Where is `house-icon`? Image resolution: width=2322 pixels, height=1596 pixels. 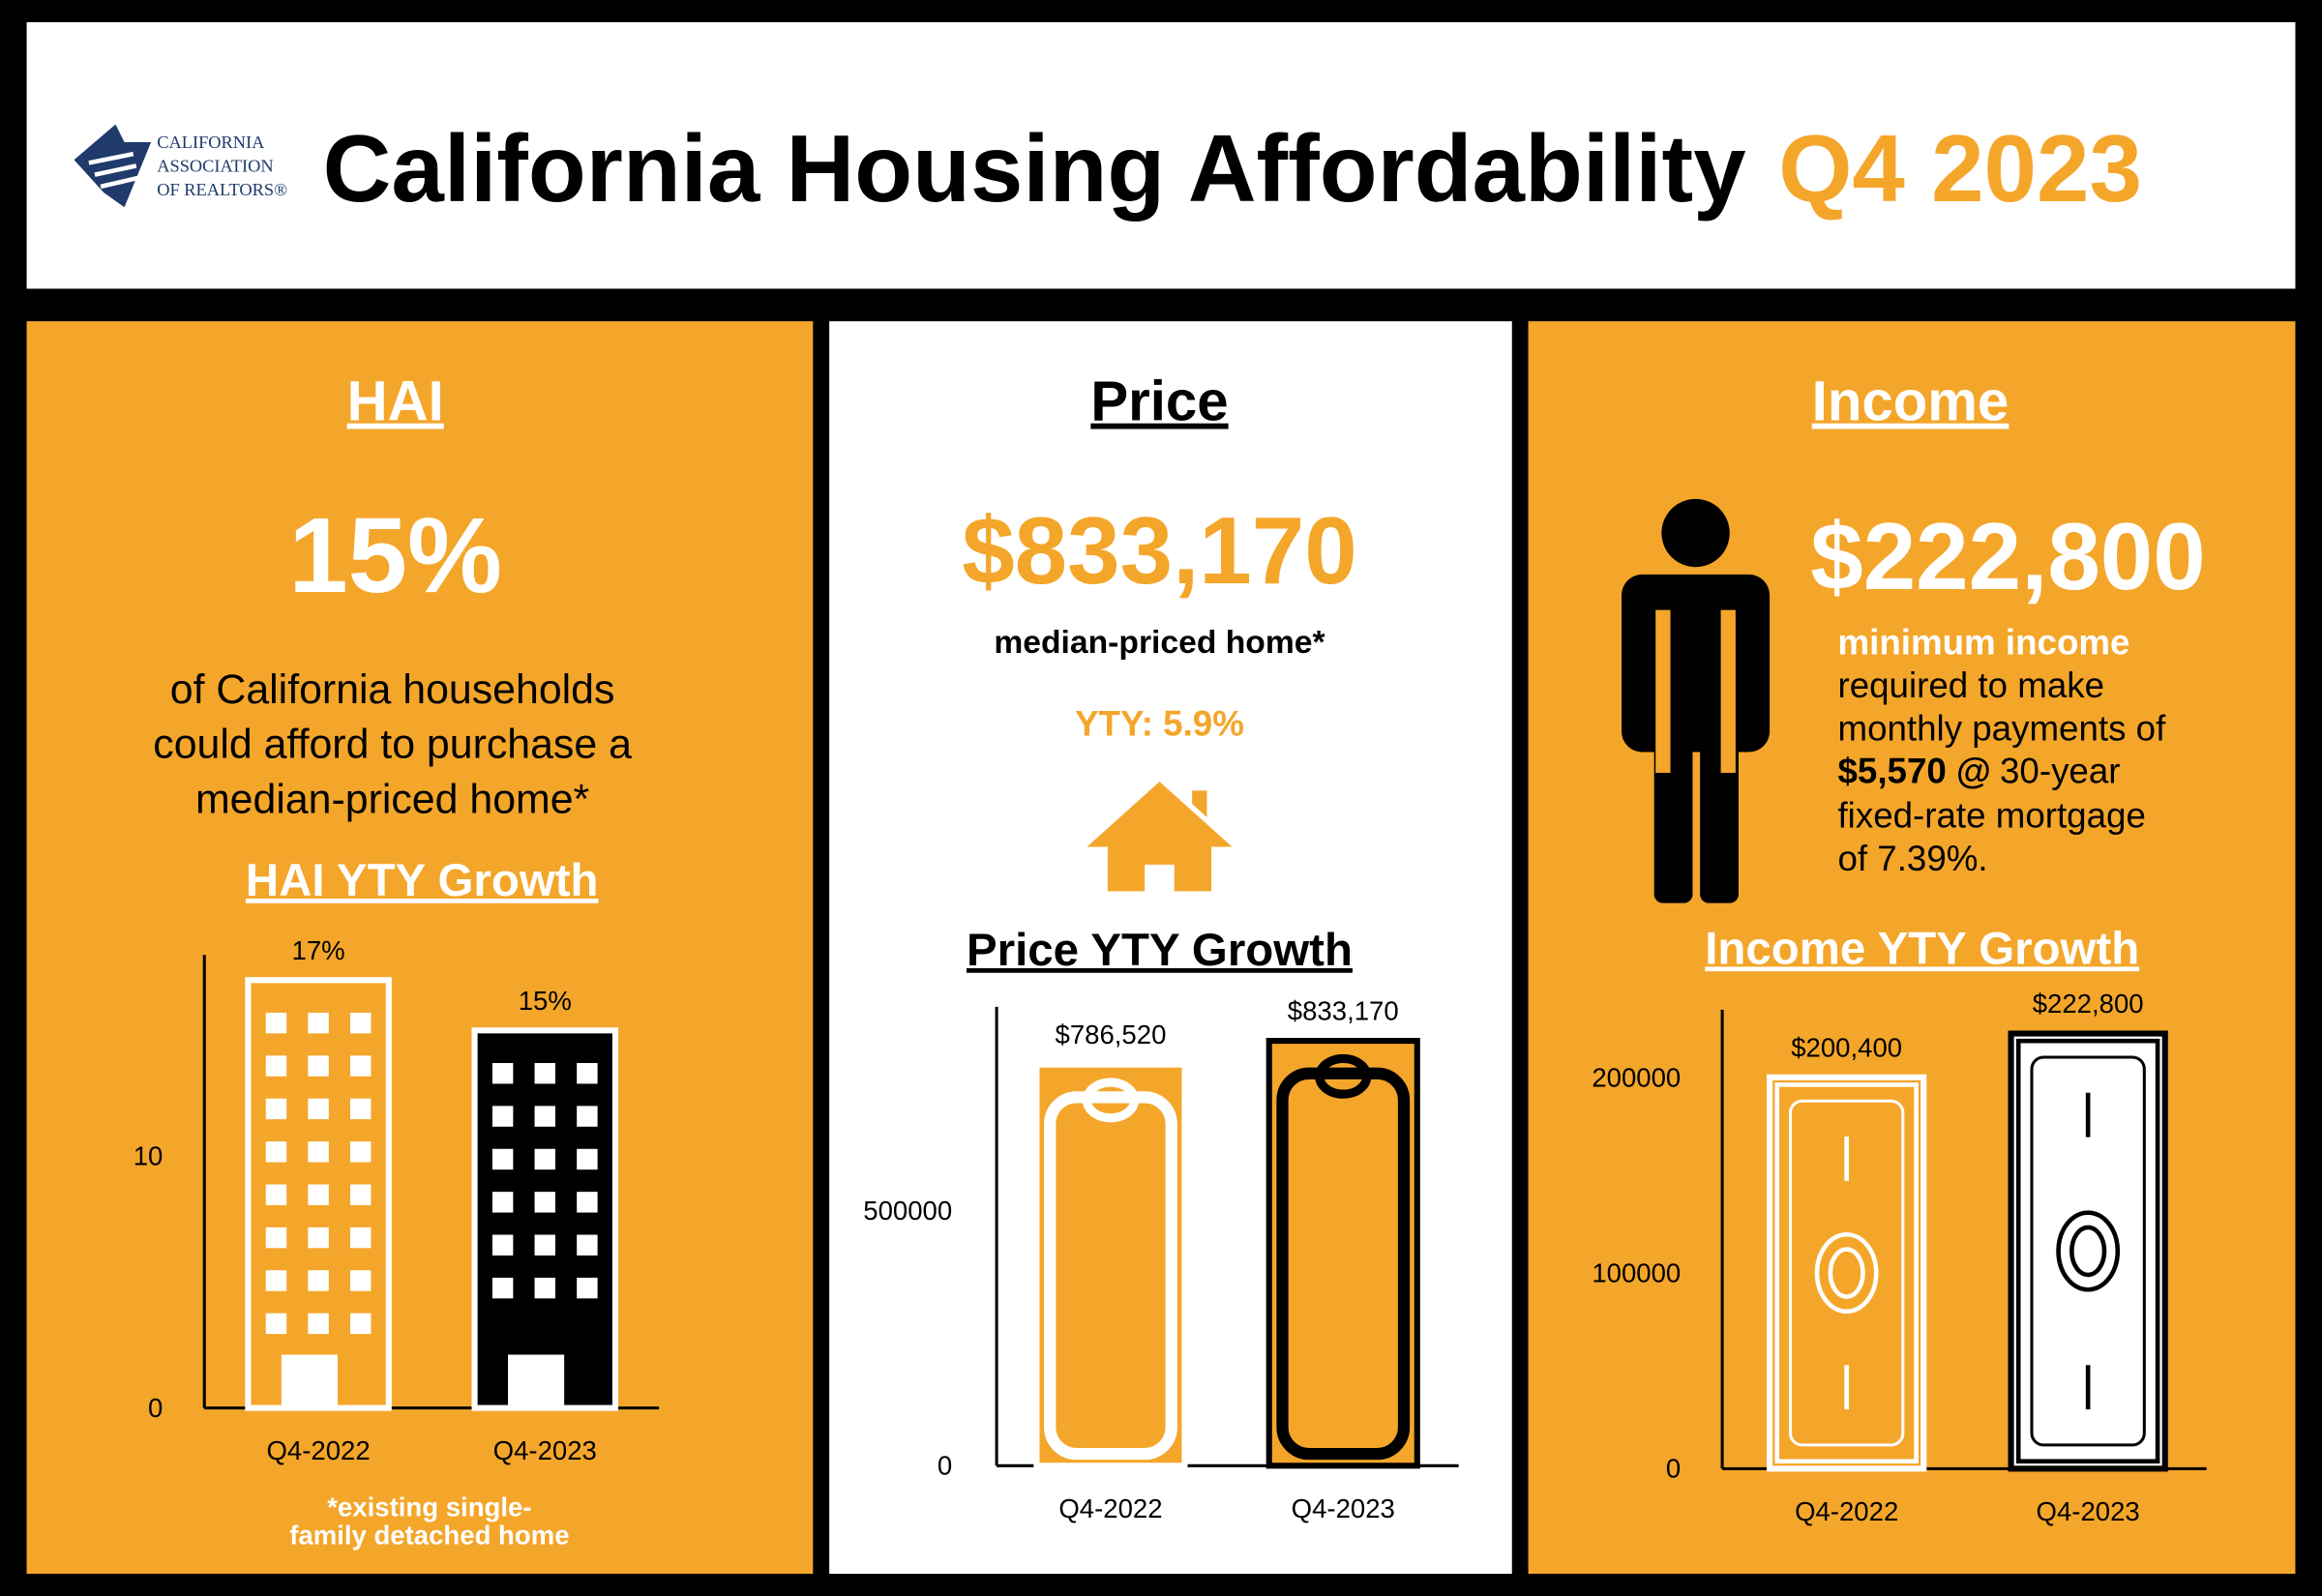 house-icon is located at coordinates (1160, 837).